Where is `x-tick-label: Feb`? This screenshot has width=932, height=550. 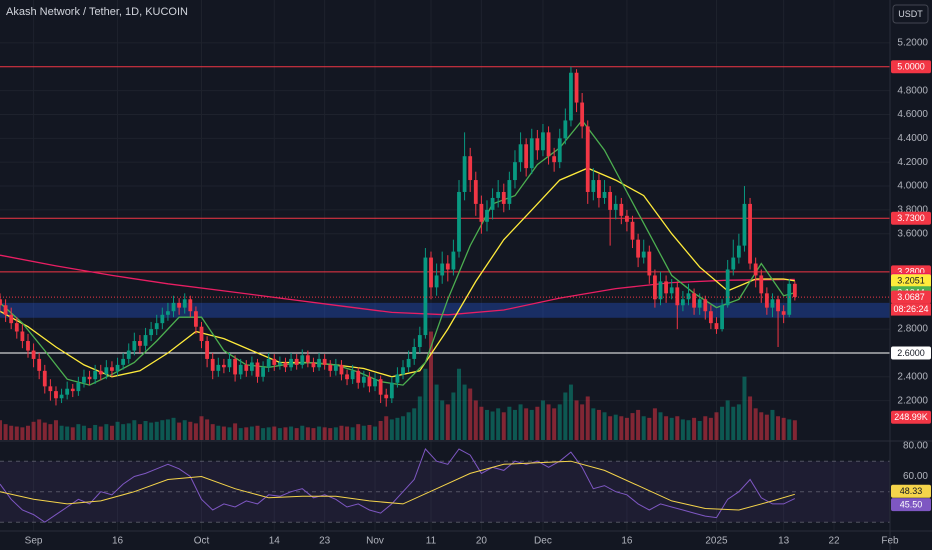 x-tick-label: Feb is located at coordinates (890, 541).